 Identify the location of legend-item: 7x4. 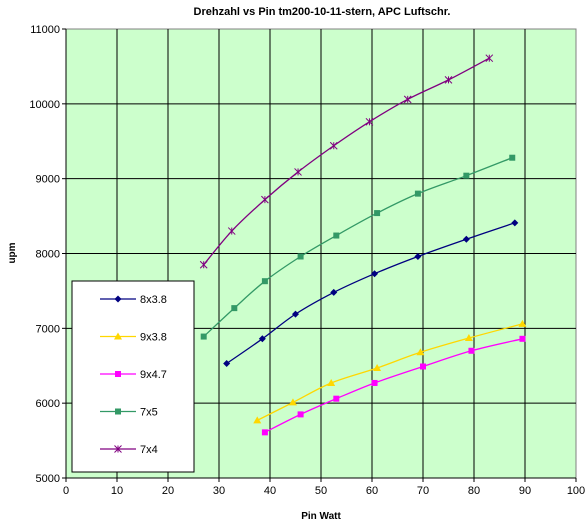
(129, 450).